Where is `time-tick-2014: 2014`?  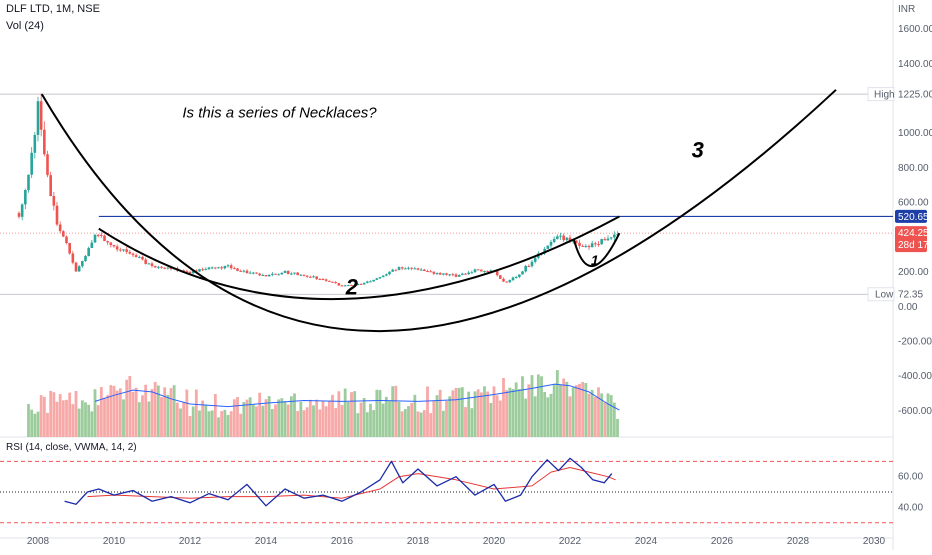 time-tick-2014: 2014 is located at coordinates (266, 541).